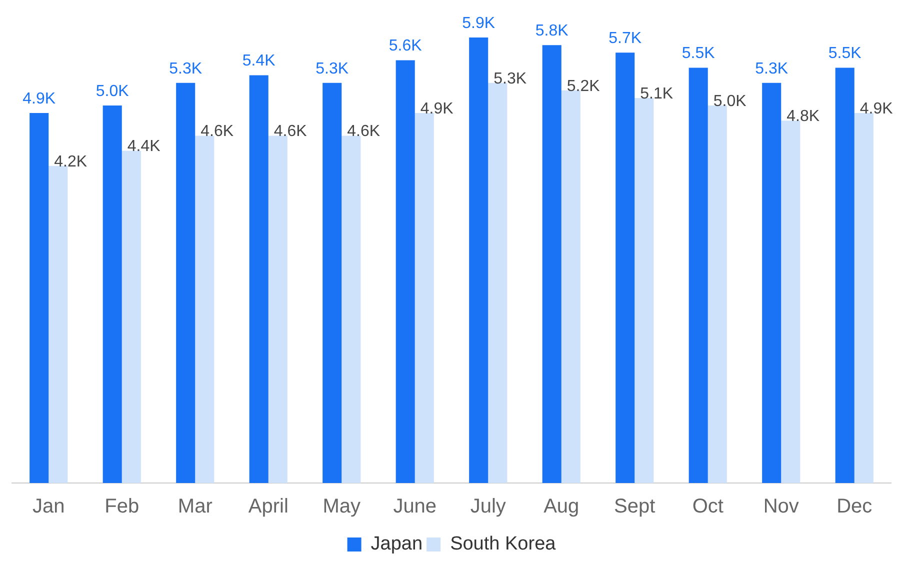 The height and width of the screenshot is (564, 923). What do you see at coordinates (415, 507) in the screenshot?
I see `x-tick-label: June` at bounding box center [415, 507].